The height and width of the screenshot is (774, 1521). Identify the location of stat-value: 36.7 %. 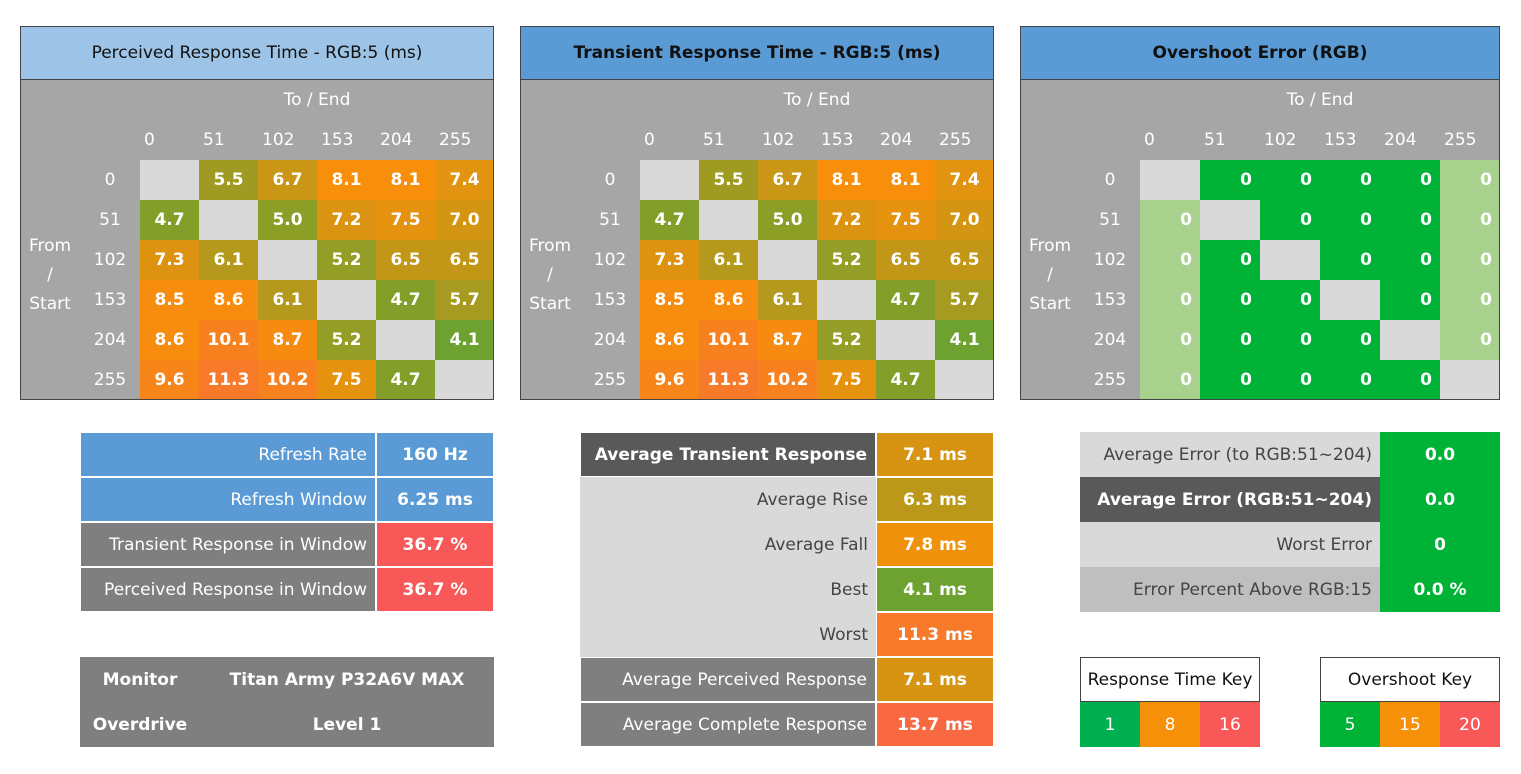
(435, 589).